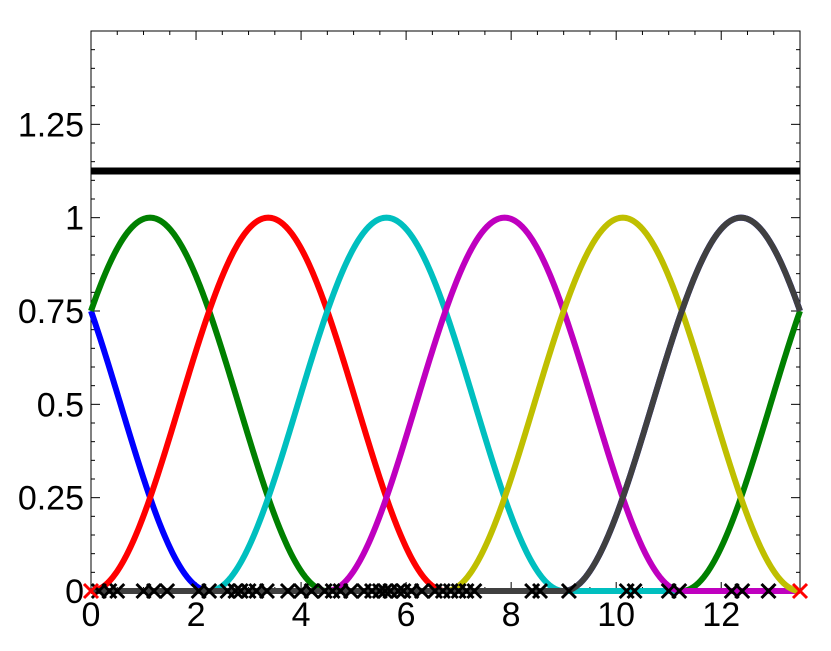 This screenshot has height=651, width=831. Describe the element at coordinates (445, 591) in the screenshot. I see `markers-group` at that location.